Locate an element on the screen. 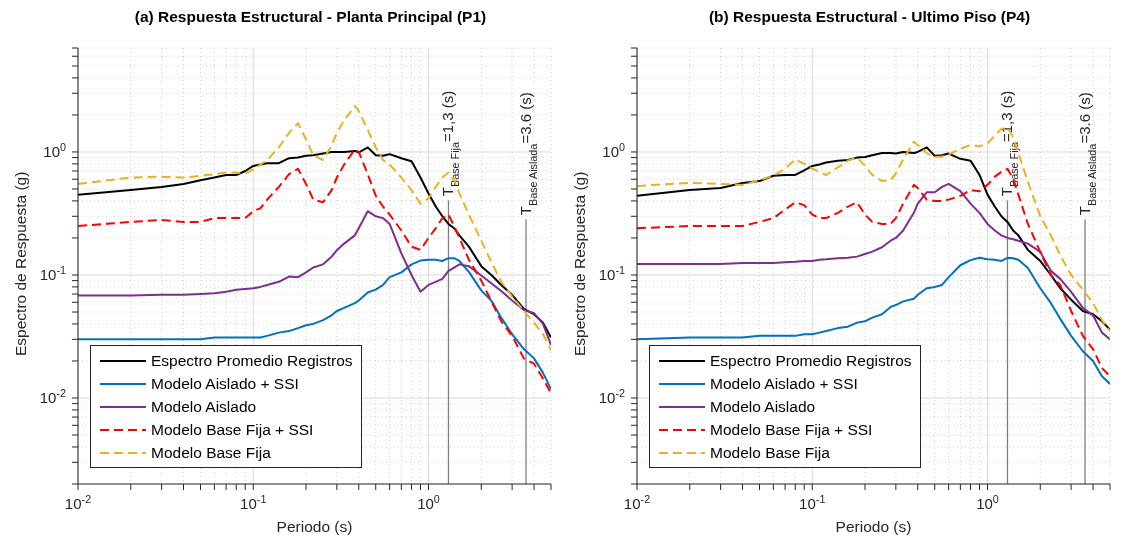 The height and width of the screenshot is (546, 1127). chart-title: (b) Respuesta Estructural - Ultimo Piso (P4) is located at coordinates (869, 17).